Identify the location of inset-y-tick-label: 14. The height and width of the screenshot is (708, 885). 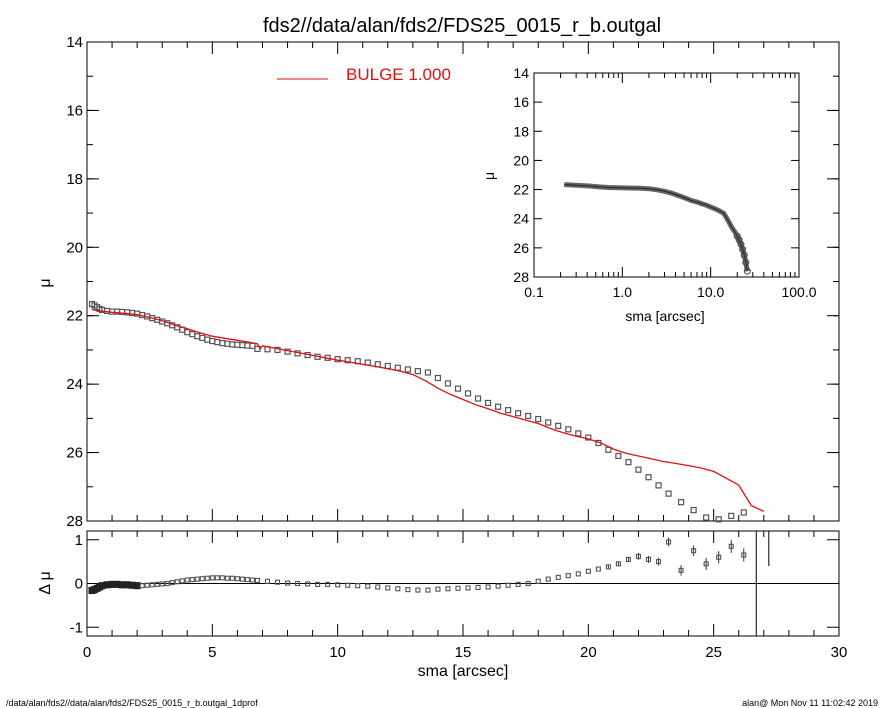
(521, 73).